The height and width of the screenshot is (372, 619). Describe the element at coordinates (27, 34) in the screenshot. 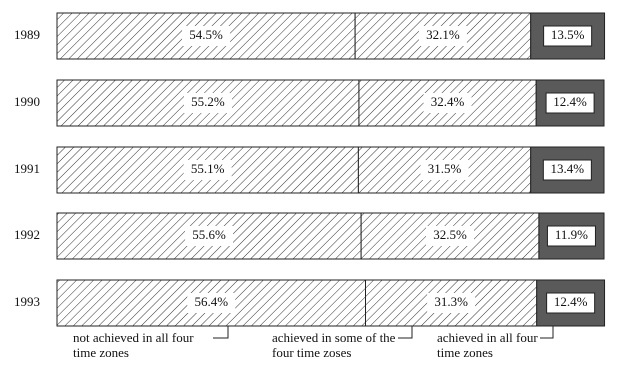

I see `y-tick-label: 1989` at that location.